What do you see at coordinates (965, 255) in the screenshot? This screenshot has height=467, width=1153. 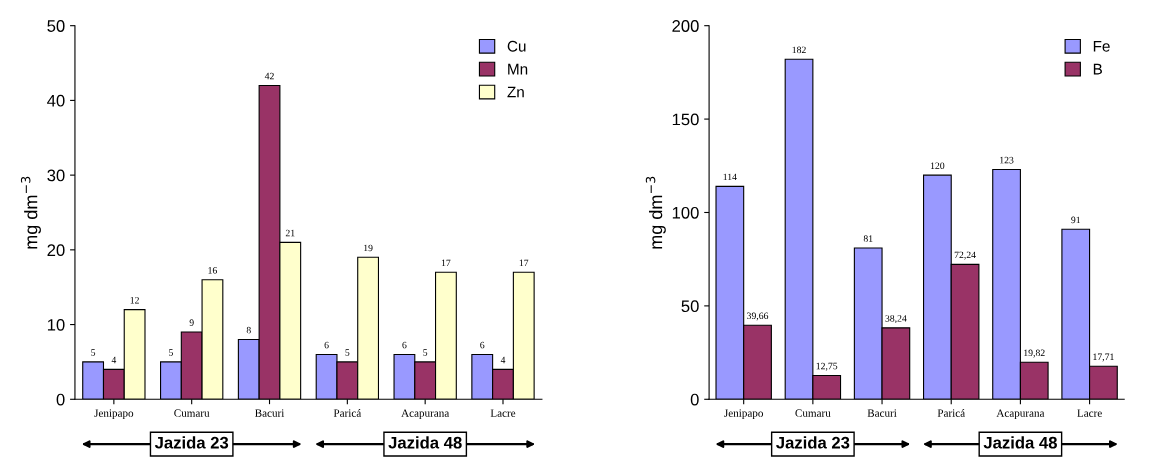 I see `data-label: 72,24` at bounding box center [965, 255].